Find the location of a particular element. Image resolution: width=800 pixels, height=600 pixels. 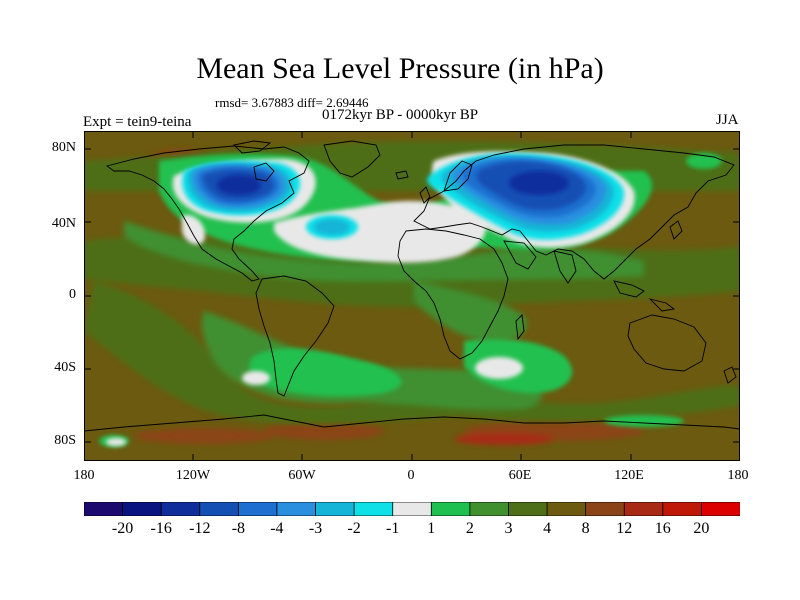

colorbar-label: 3 is located at coordinates (508, 528).